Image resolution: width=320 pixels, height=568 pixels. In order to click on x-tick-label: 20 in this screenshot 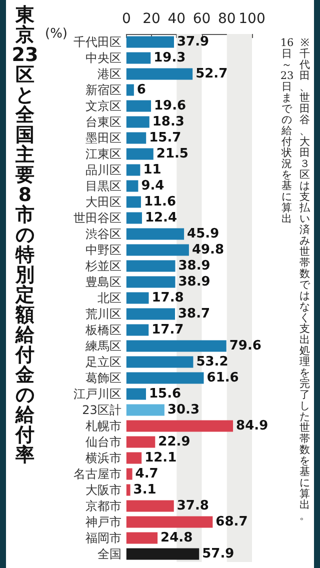, I will do `click(151, 19)`.